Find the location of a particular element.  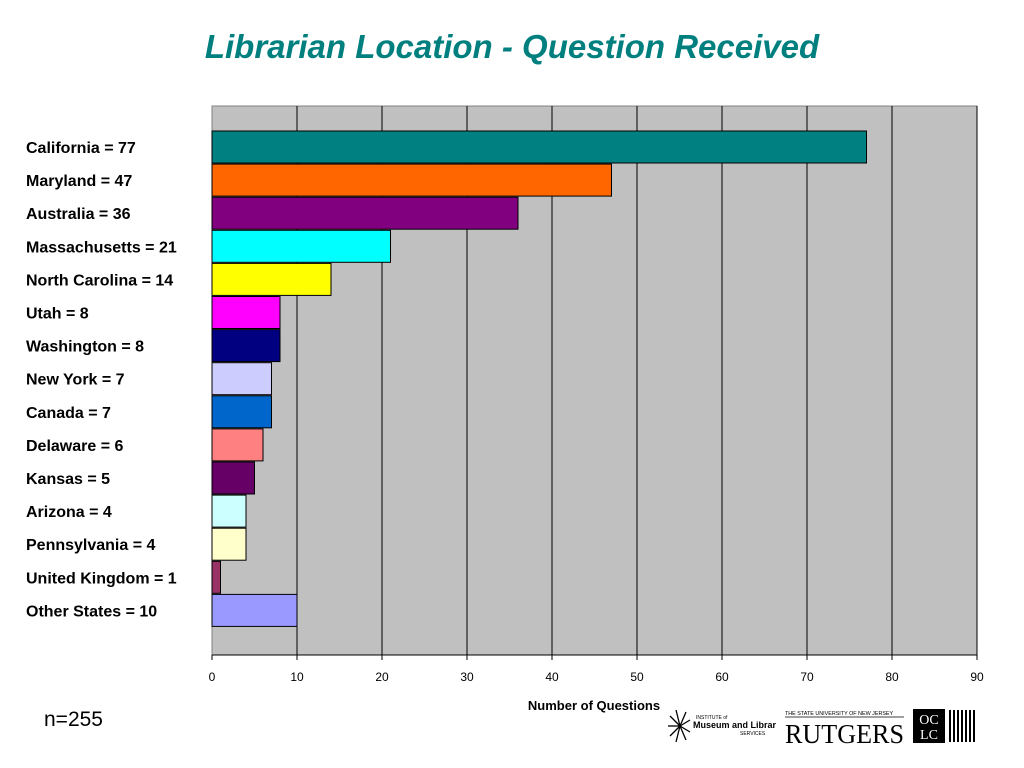

oclc-stripes-icon is located at coordinates (962, 726).